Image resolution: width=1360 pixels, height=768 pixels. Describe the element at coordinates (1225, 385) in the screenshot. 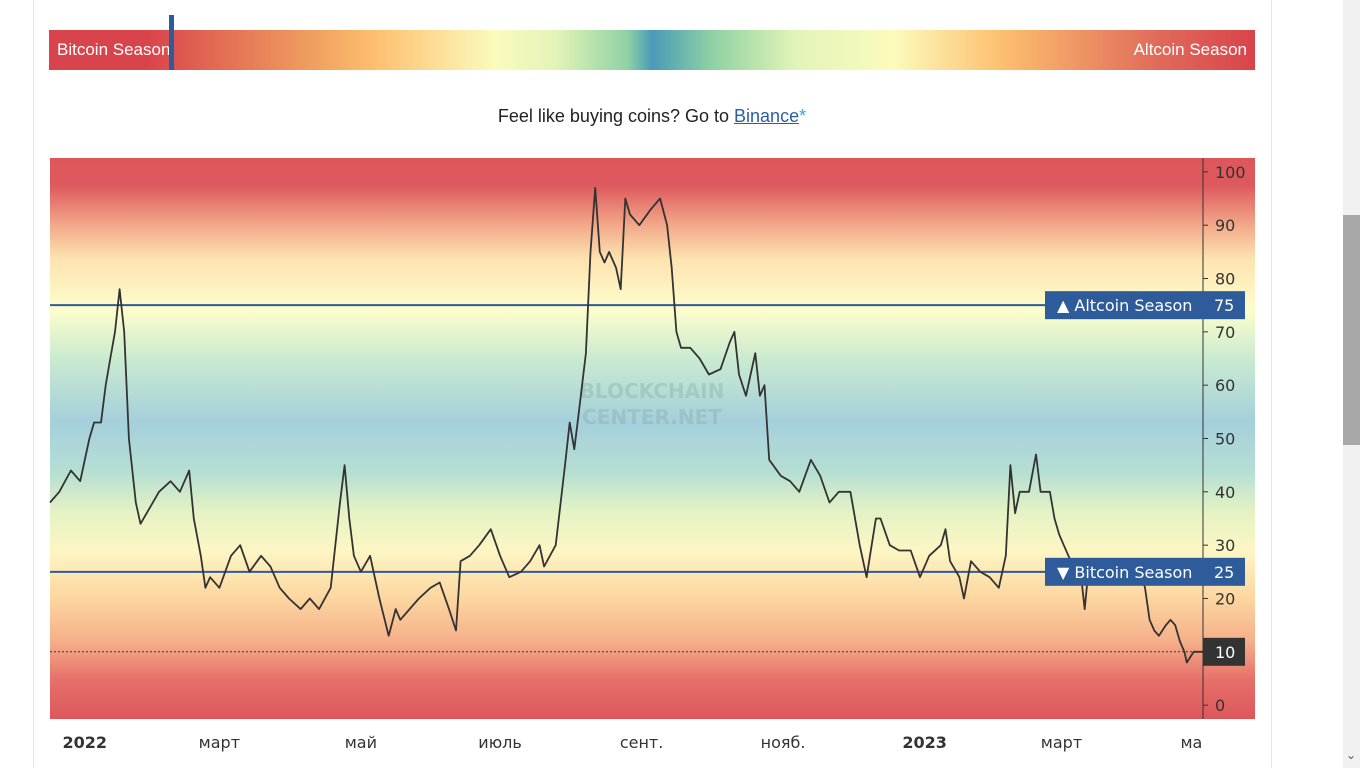

I see `y-tick-label: 60` at that location.